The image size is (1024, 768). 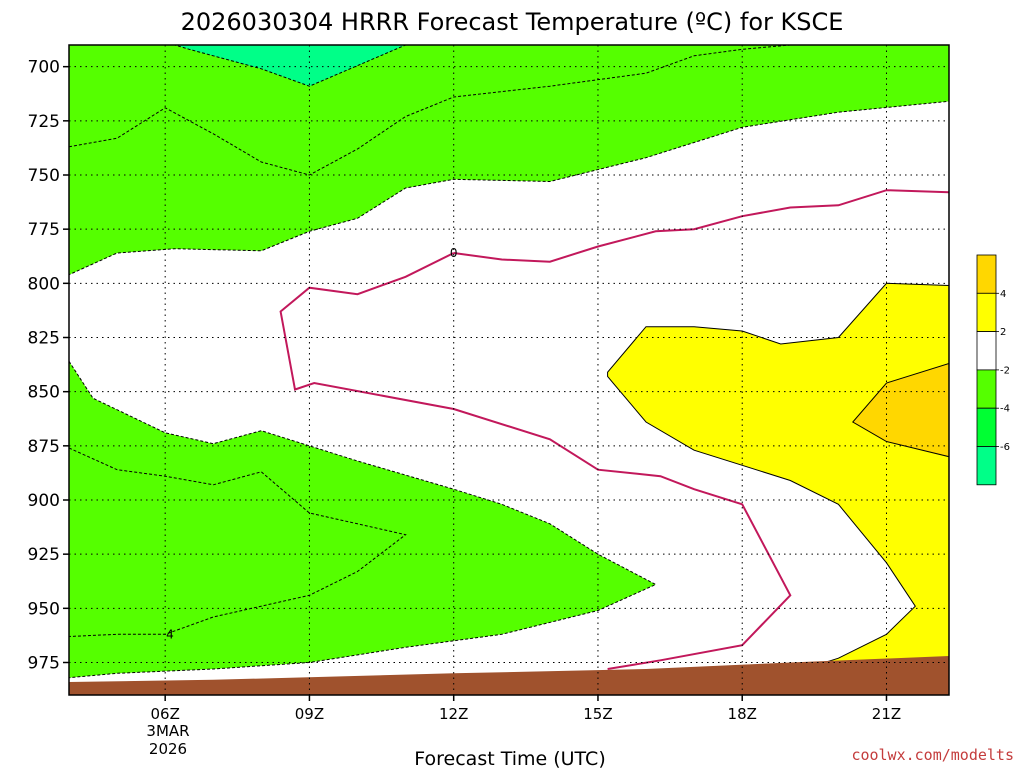 I want to click on region-minus4-lower, so click(x=238, y=542).